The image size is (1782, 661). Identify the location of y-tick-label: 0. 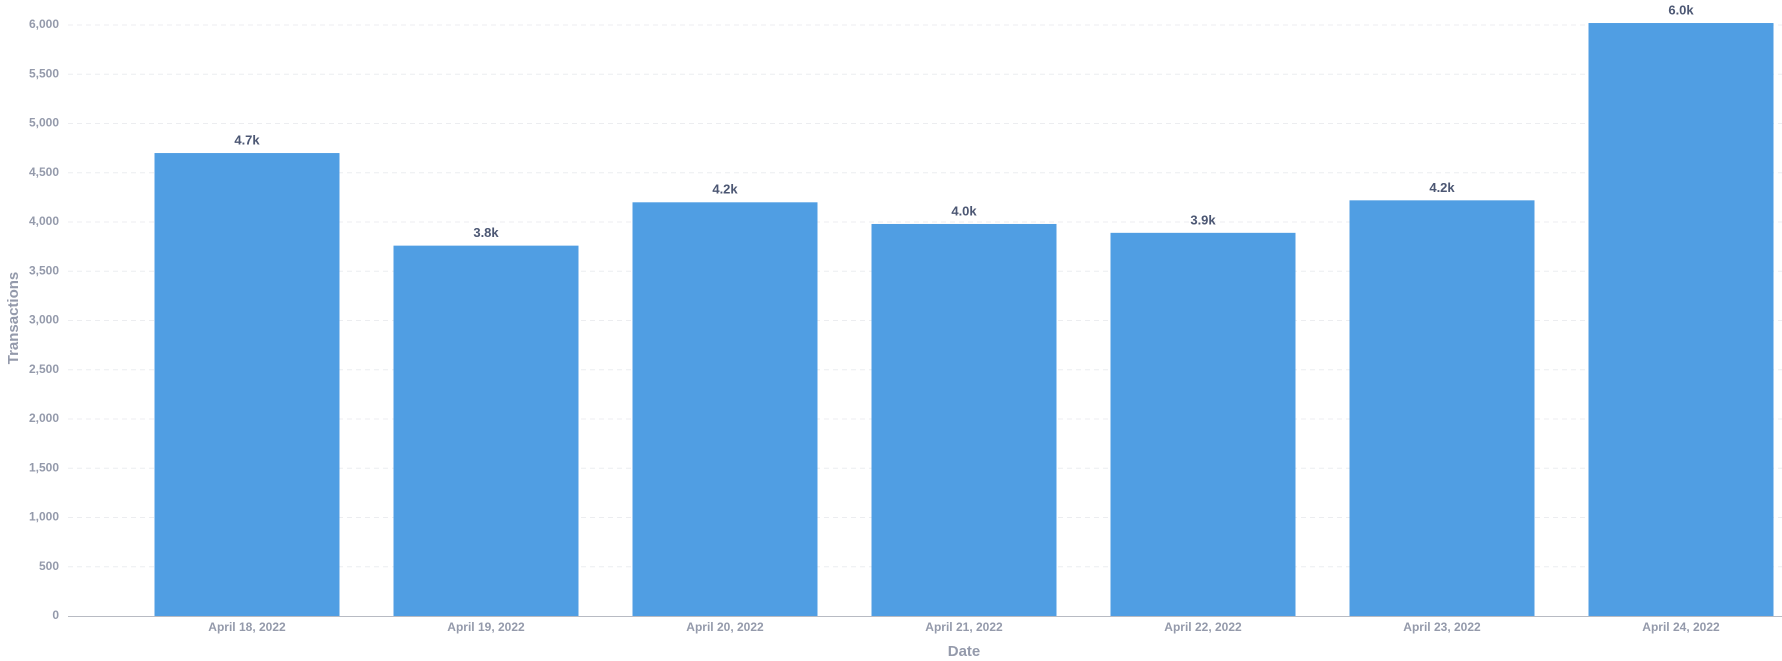
(55, 615).